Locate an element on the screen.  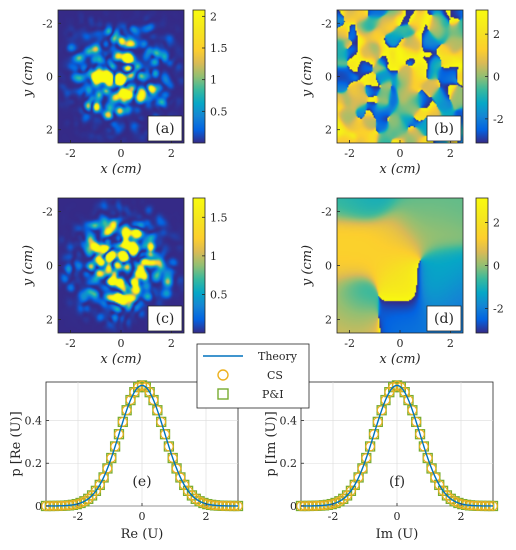
panel-c-colorbar is located at coordinates (199, 265).